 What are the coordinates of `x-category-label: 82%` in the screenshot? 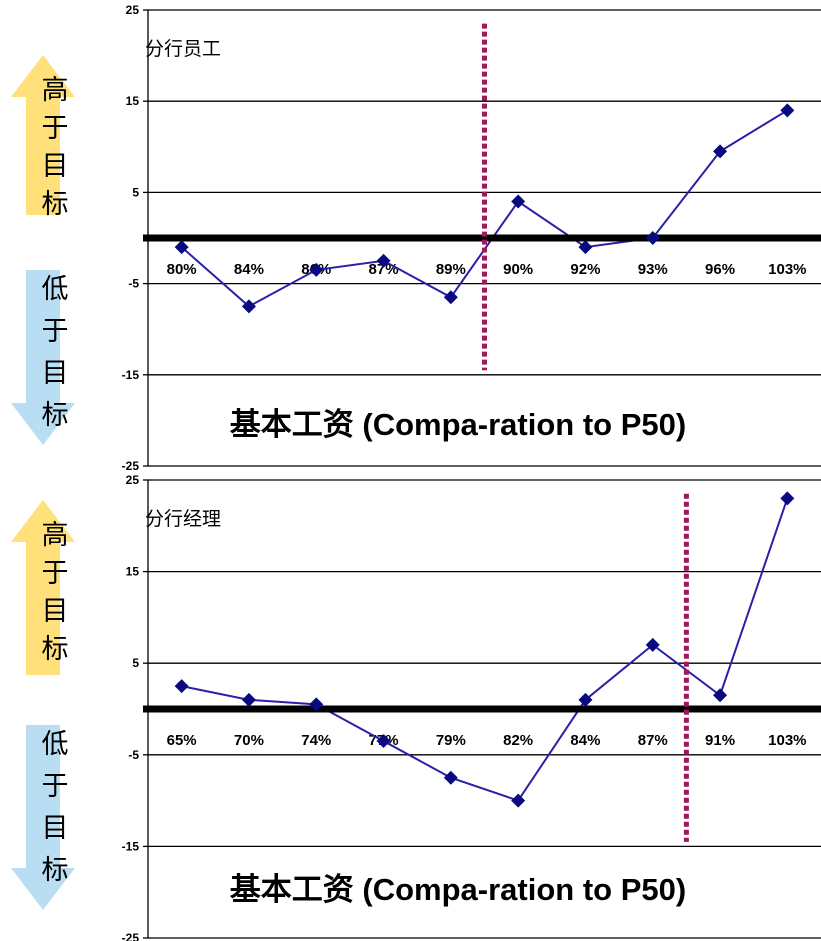 It's located at (518, 740).